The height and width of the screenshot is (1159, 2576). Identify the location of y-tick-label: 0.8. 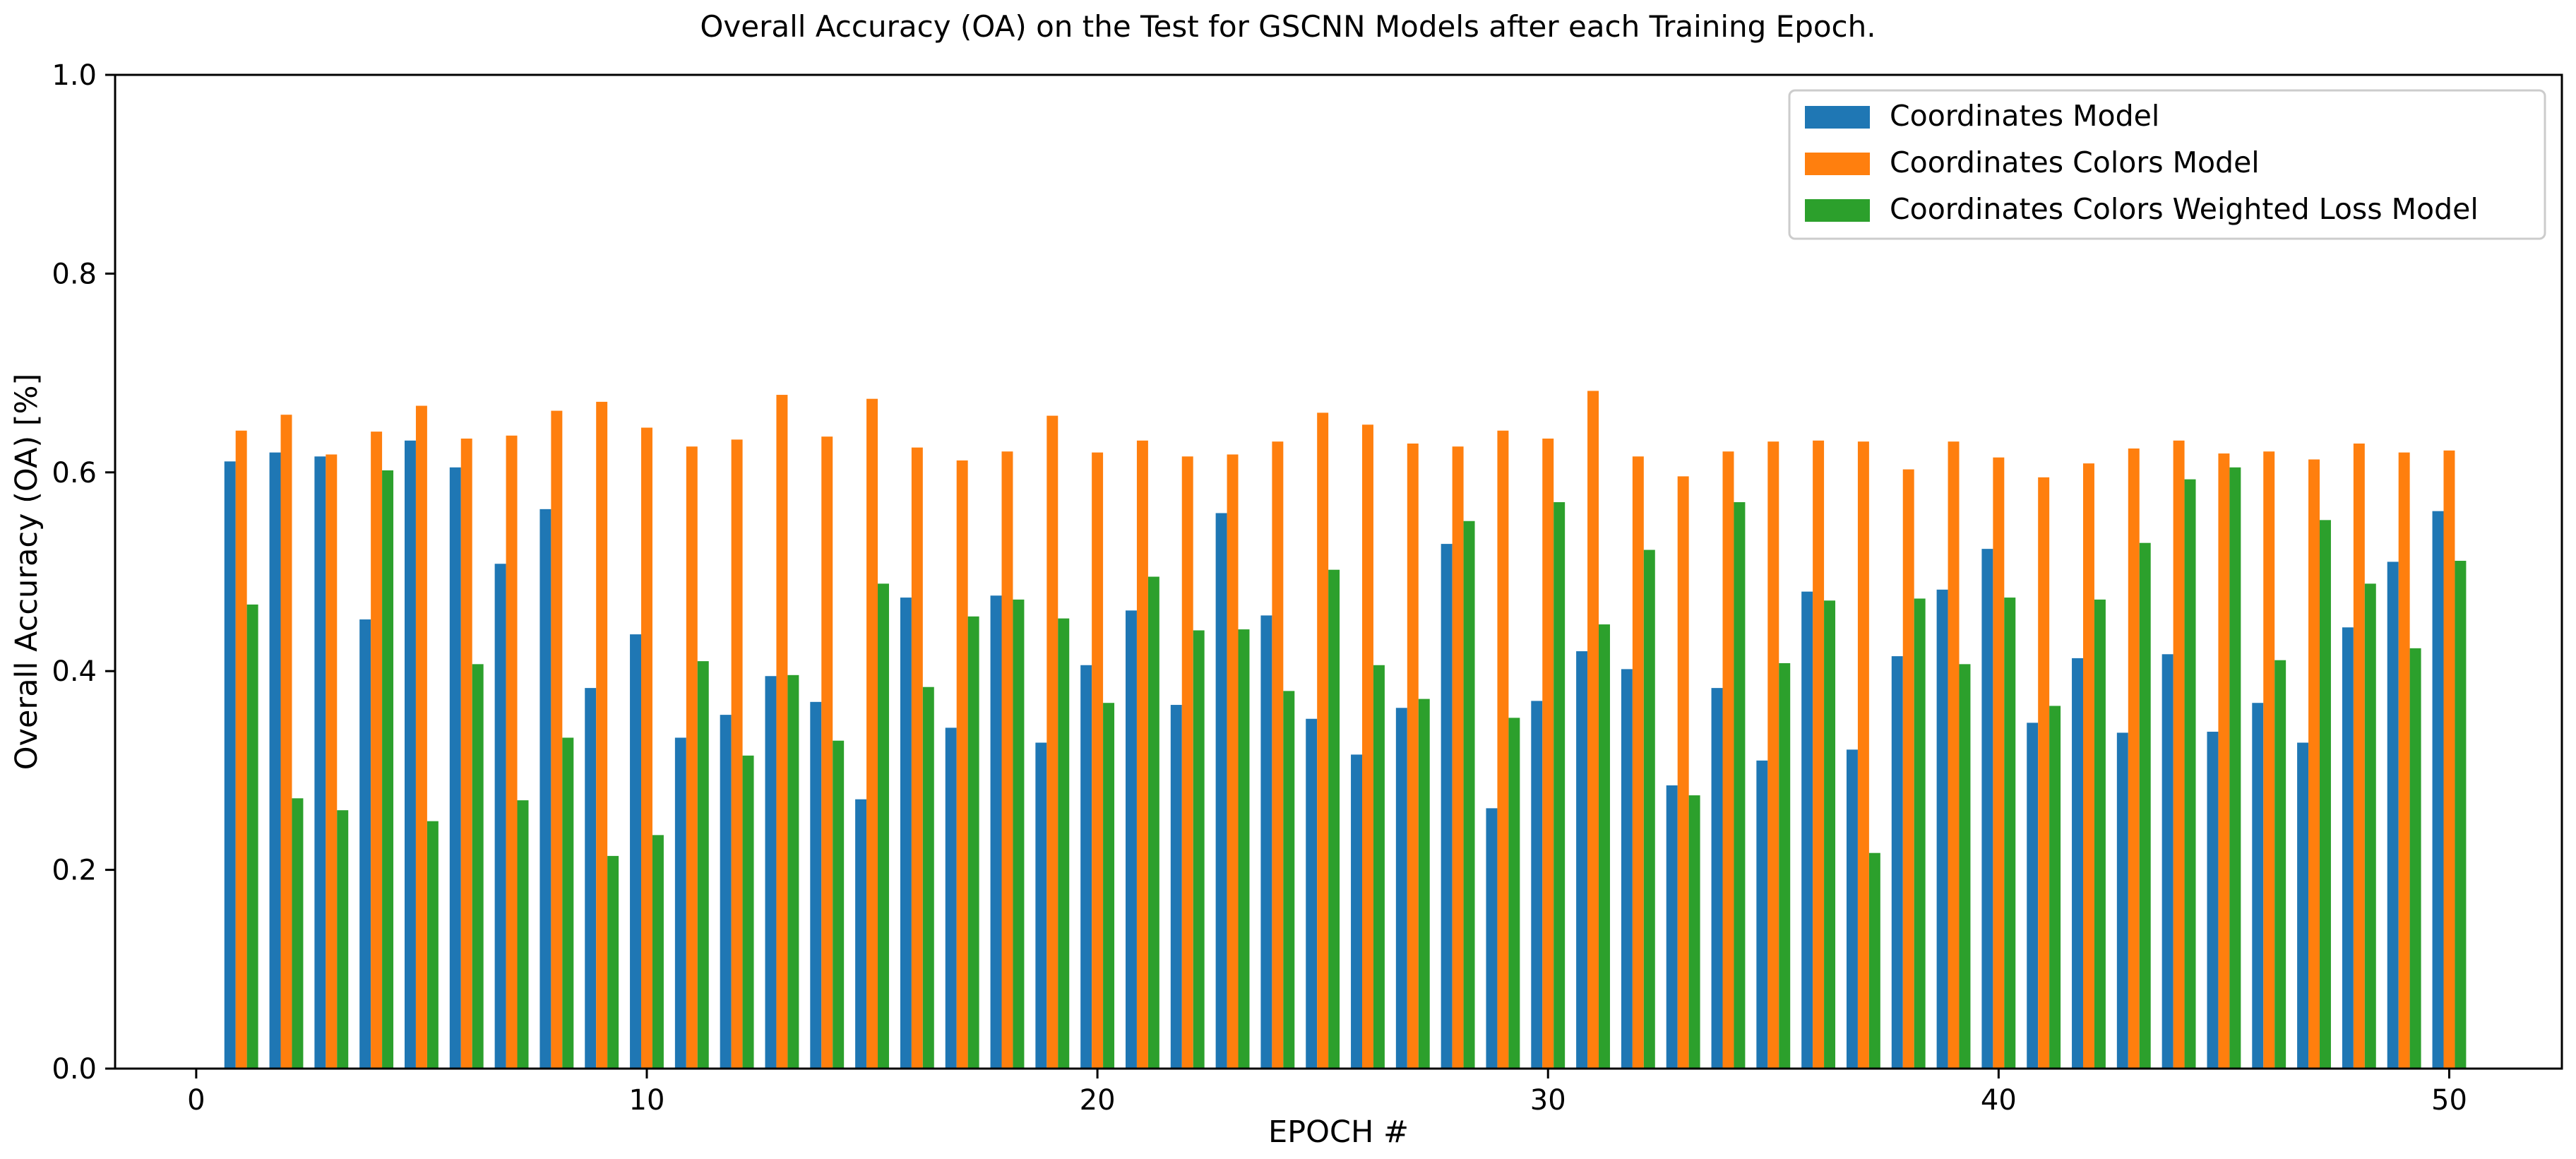
(74, 274).